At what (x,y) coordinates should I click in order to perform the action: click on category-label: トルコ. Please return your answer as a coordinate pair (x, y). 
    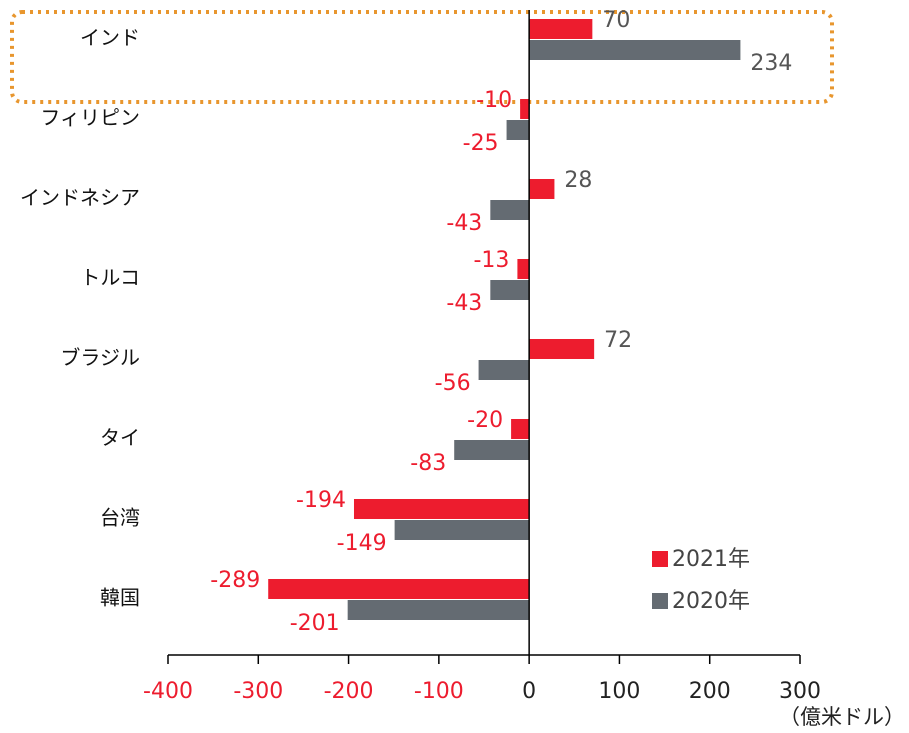
    Looking at the image, I should click on (110, 278).